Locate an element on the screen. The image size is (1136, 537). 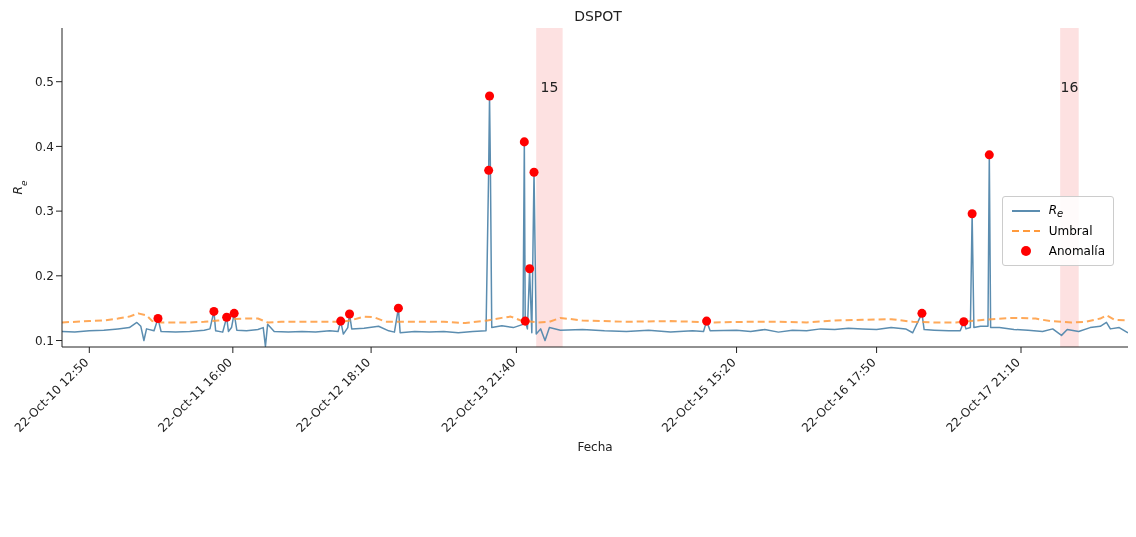
y-tick-label: 0.1 is located at coordinates (44, 340).